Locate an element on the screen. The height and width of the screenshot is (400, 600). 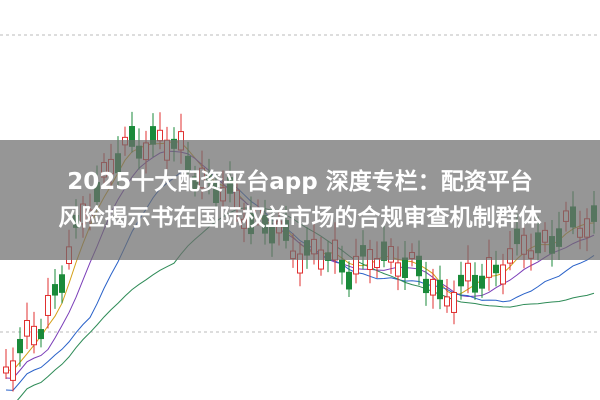
title-line: 风险揭示书在国际权益市场的合规审查机制群体 is located at coordinates (300, 218).